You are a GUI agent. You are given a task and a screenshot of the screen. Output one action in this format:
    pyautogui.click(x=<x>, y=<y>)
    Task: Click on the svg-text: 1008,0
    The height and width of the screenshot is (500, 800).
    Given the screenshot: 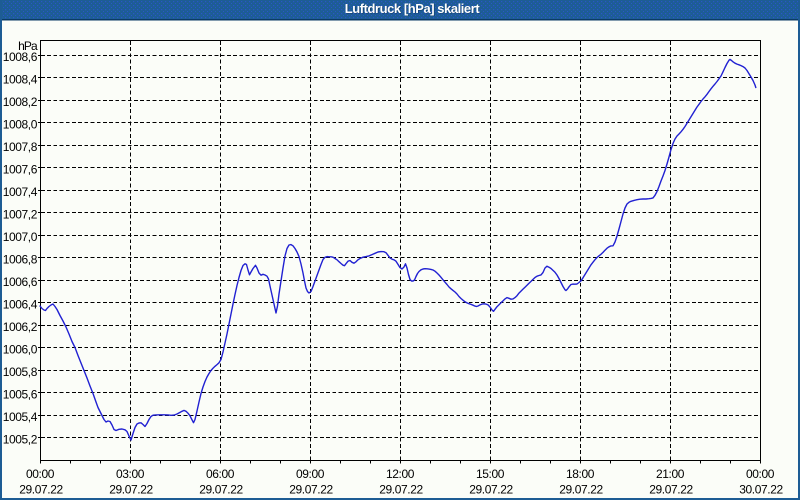 What is the action you would take?
    pyautogui.click(x=20, y=125)
    